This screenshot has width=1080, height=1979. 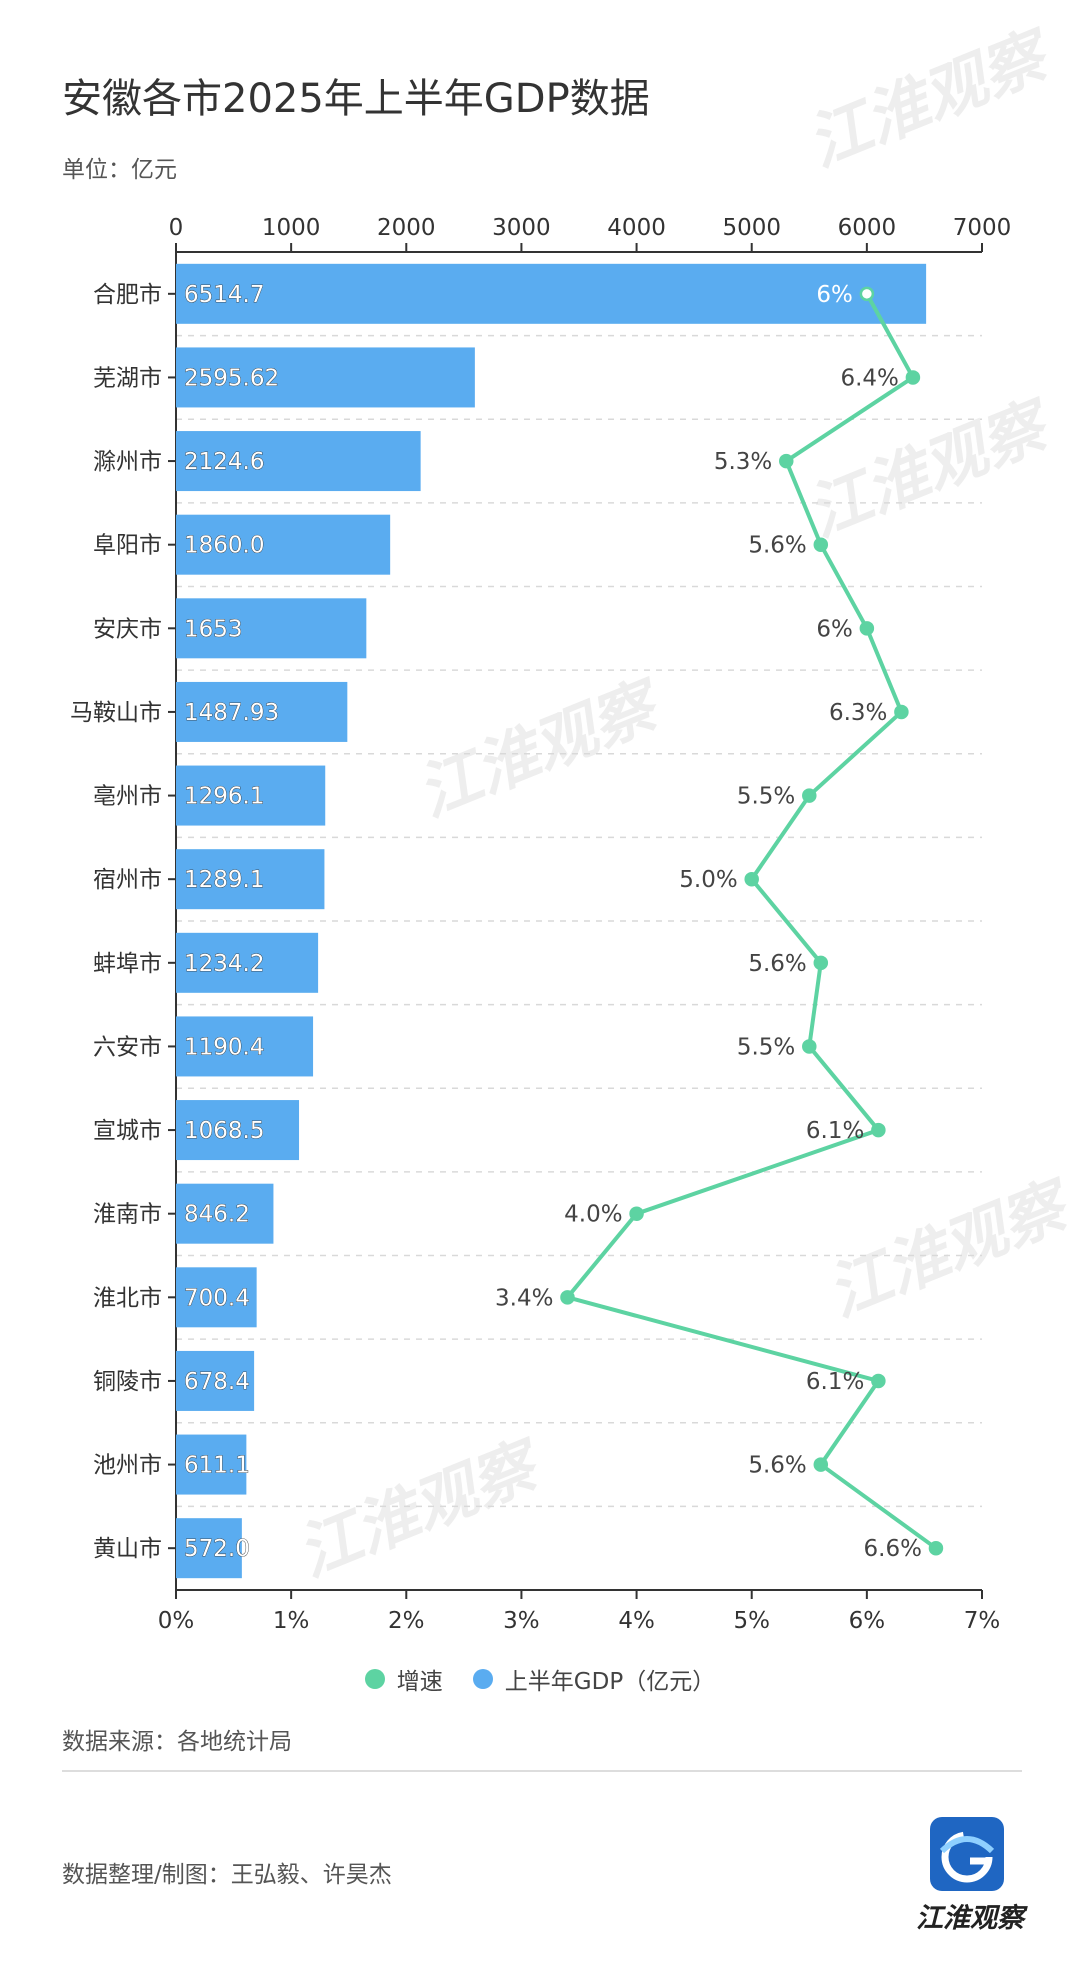 I want to click on top-axis-tick-label: 4000, so click(x=636, y=228).